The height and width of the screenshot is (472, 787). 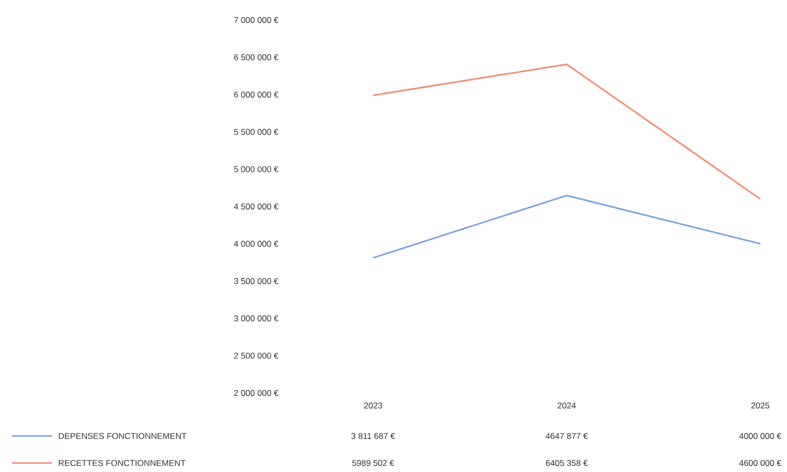 What do you see at coordinates (122, 435) in the screenshot?
I see `legend-label: DEPENSES FONCTIONNEMENT` at bounding box center [122, 435].